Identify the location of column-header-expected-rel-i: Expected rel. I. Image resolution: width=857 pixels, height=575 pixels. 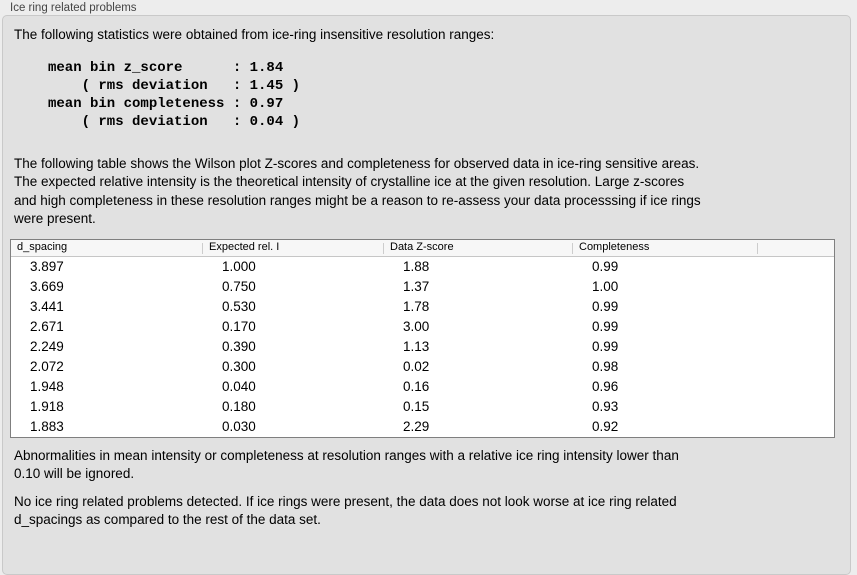
(293, 248).